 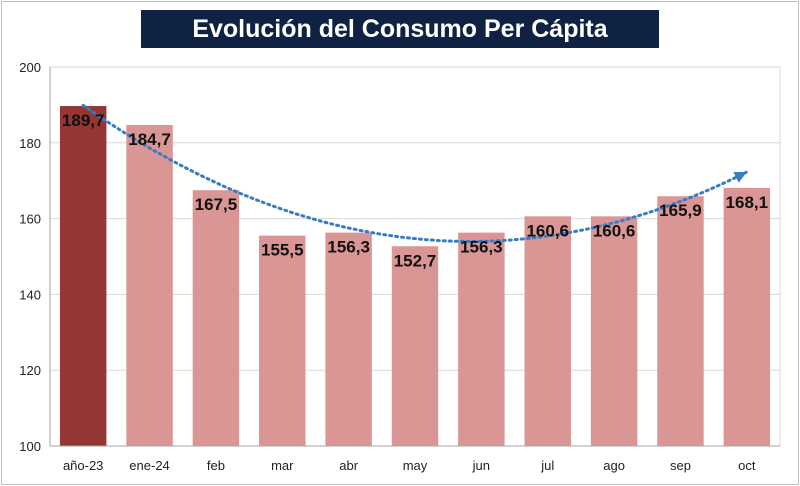 What do you see at coordinates (481, 465) in the screenshot?
I see `x-tick-label: jun` at bounding box center [481, 465].